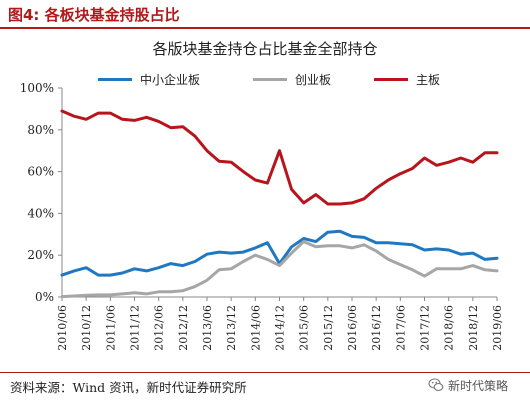  I want to click on watermark: 新时代策略, so click(468, 385).